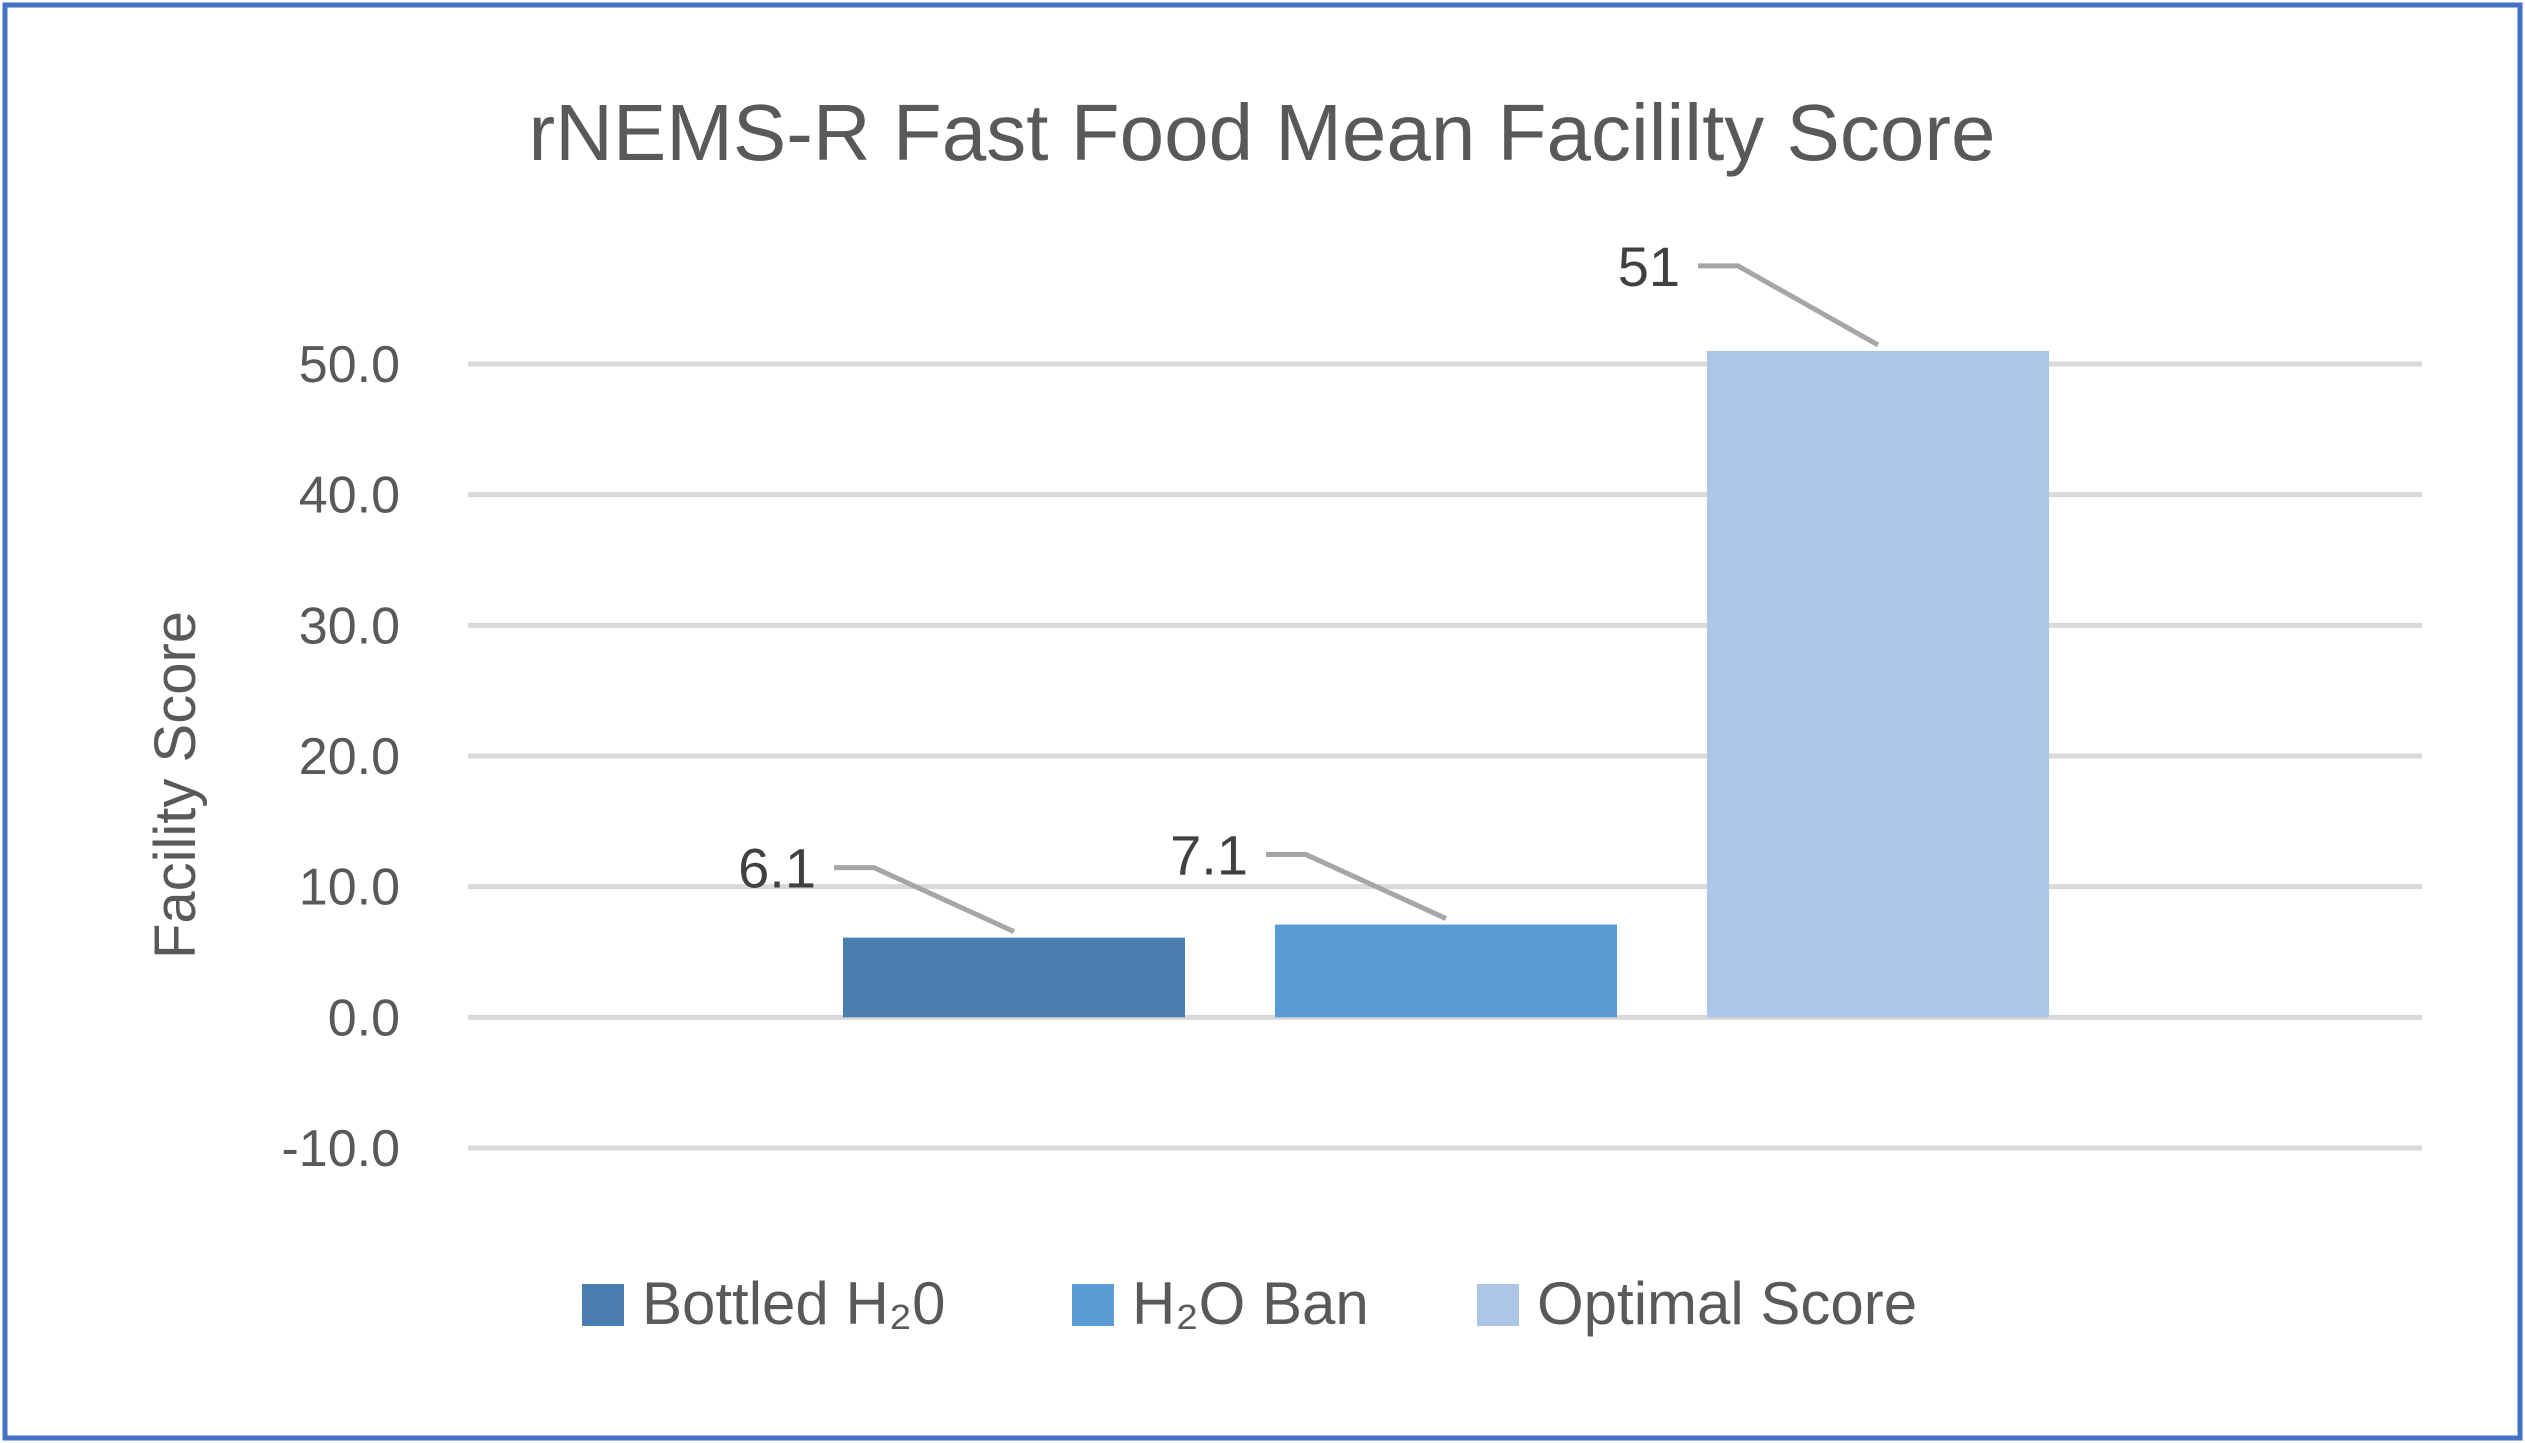 The height and width of the screenshot is (1443, 2525). What do you see at coordinates (1446, 971) in the screenshot?
I see `bar-h-o-ban` at bounding box center [1446, 971].